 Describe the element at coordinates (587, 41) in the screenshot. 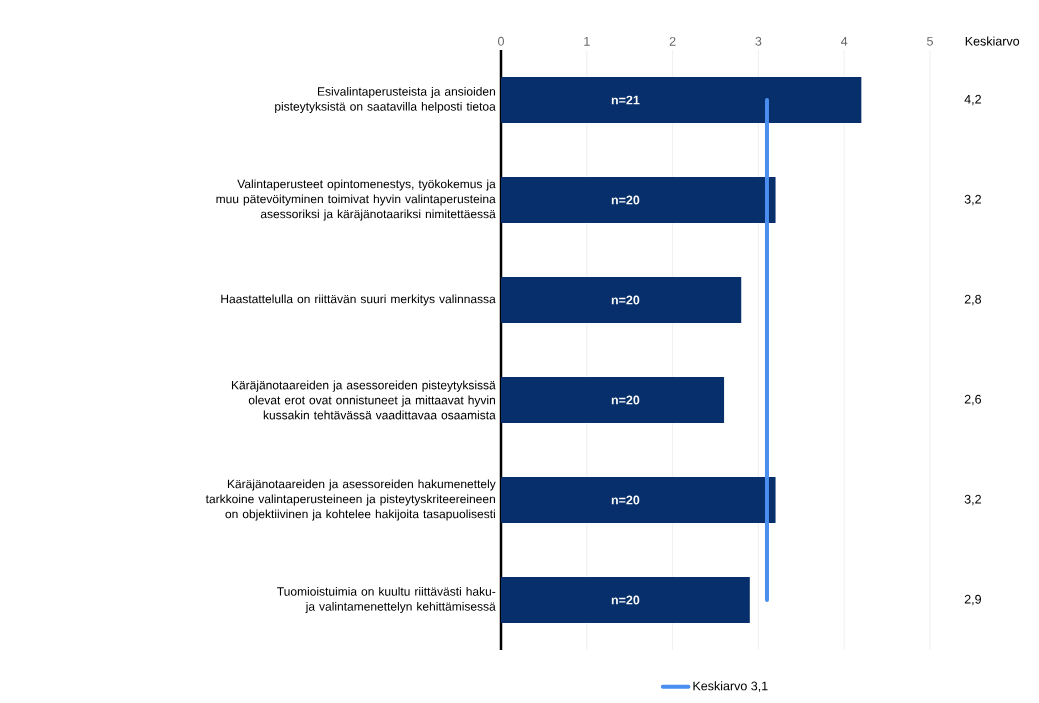

I see `x-tick-label: 1` at that location.